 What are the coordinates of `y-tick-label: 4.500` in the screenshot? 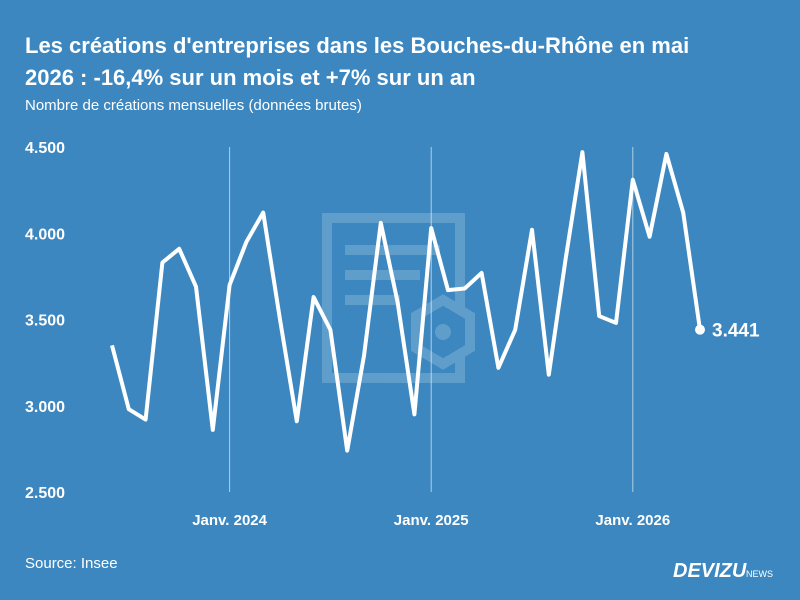 It's located at (45, 148).